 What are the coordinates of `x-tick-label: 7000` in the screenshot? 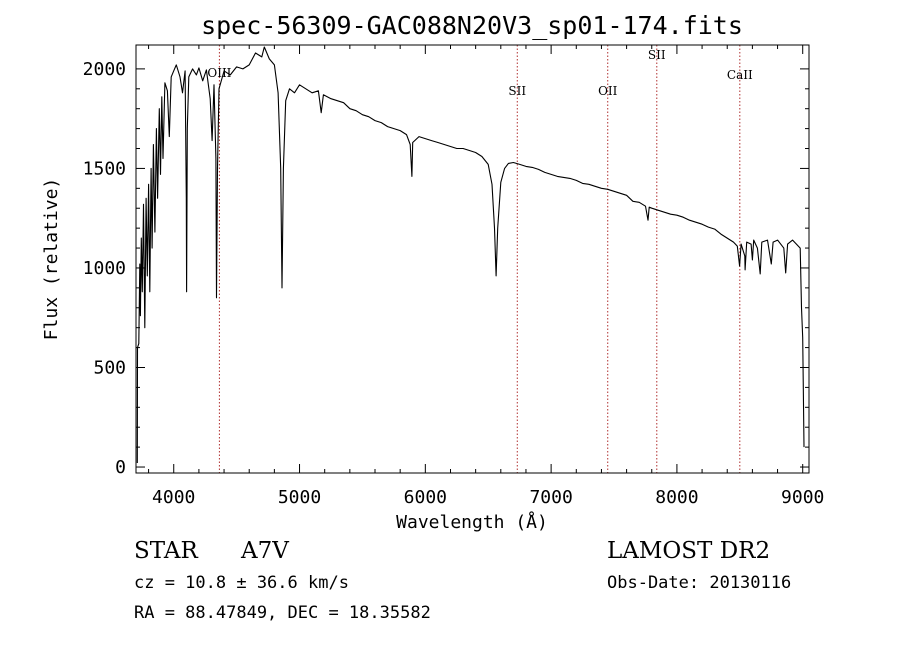 It's located at (550, 497).